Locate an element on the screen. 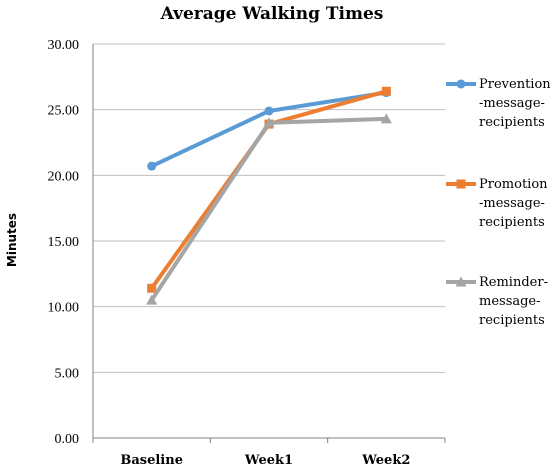 The width and height of the screenshot is (550, 472). y-tick-labels: 0.00 5.00 10.00 15.00 20.00 25.00 30.00 is located at coordinates (64, 242).